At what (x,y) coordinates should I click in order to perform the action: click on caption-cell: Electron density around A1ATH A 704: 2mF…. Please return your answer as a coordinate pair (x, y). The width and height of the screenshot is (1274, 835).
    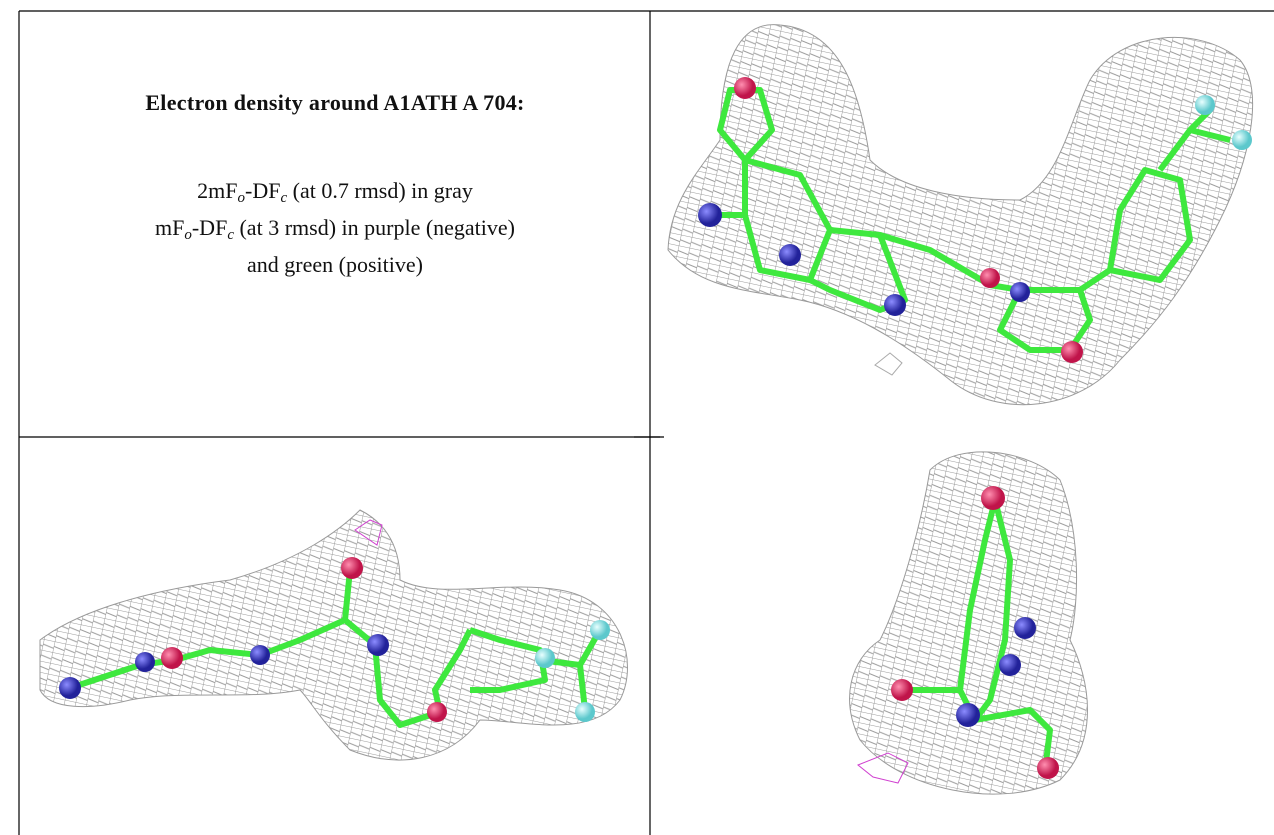
    Looking at the image, I should click on (335, 170).